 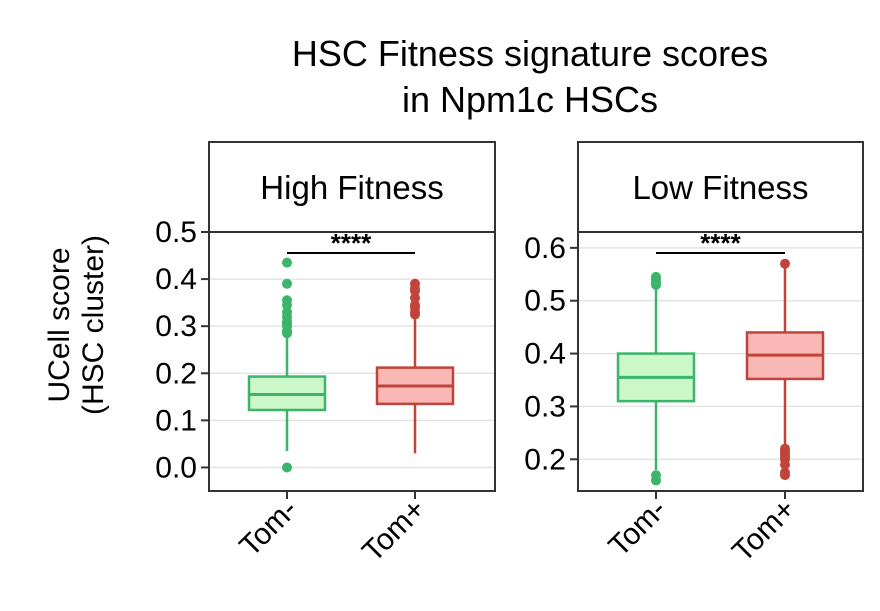 I want to click on plot-area, so click(x=352, y=361).